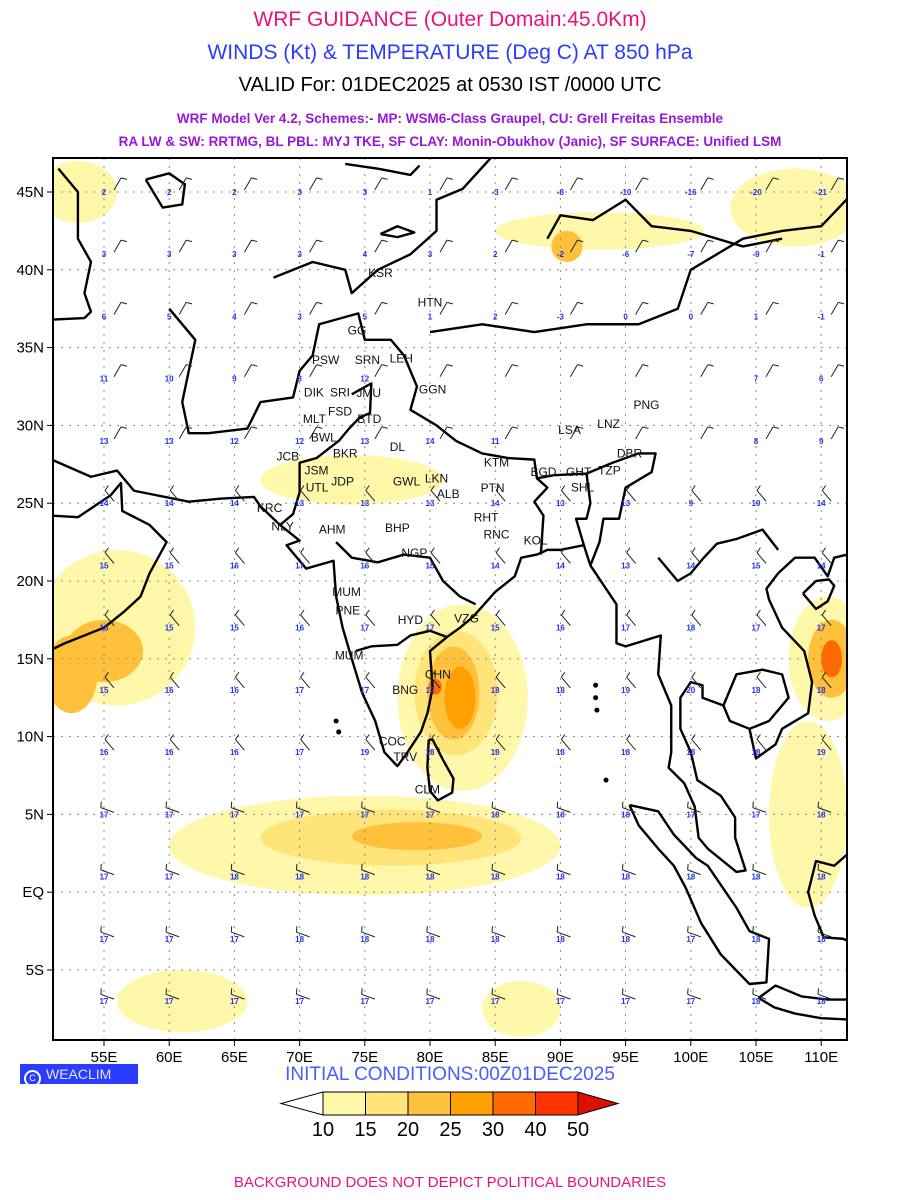 The image size is (900, 1200). I want to click on station-label: BWL, so click(324, 438).